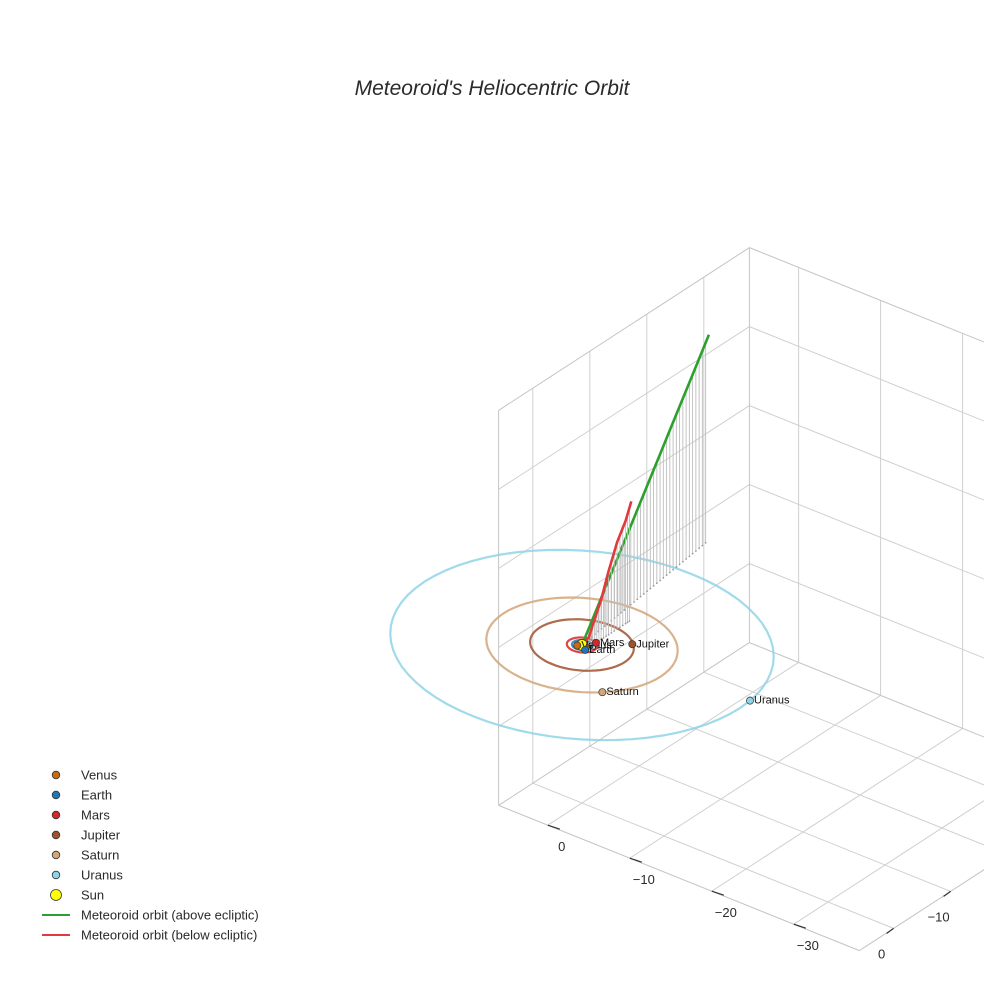 Image resolution: width=984 pixels, height=984 pixels. What do you see at coordinates (602, 692) in the screenshot?
I see `saturn-marker` at bounding box center [602, 692].